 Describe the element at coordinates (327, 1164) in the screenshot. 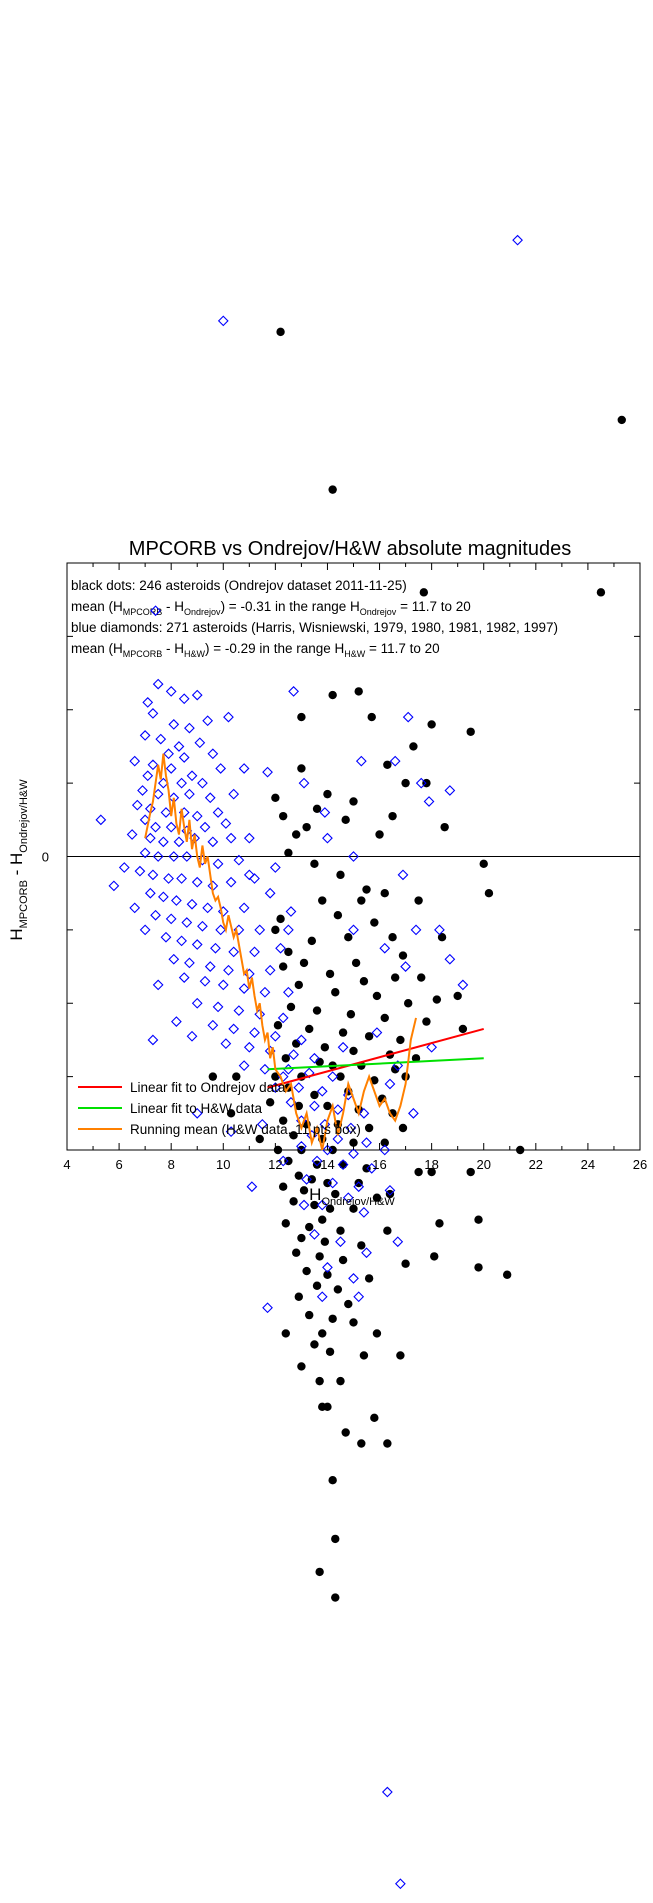

I see `x-tick-label: 14` at that location.